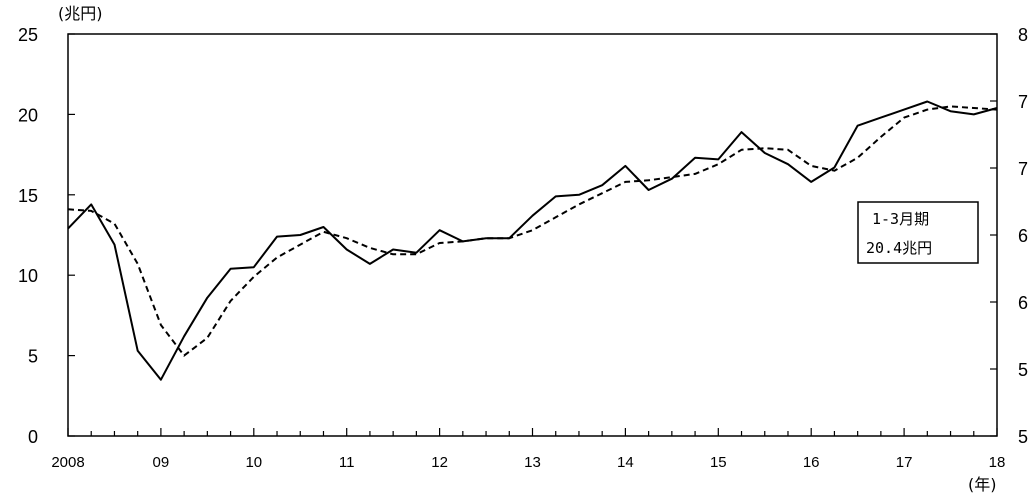  I want to click on x-tick-label: 18, so click(997, 462).